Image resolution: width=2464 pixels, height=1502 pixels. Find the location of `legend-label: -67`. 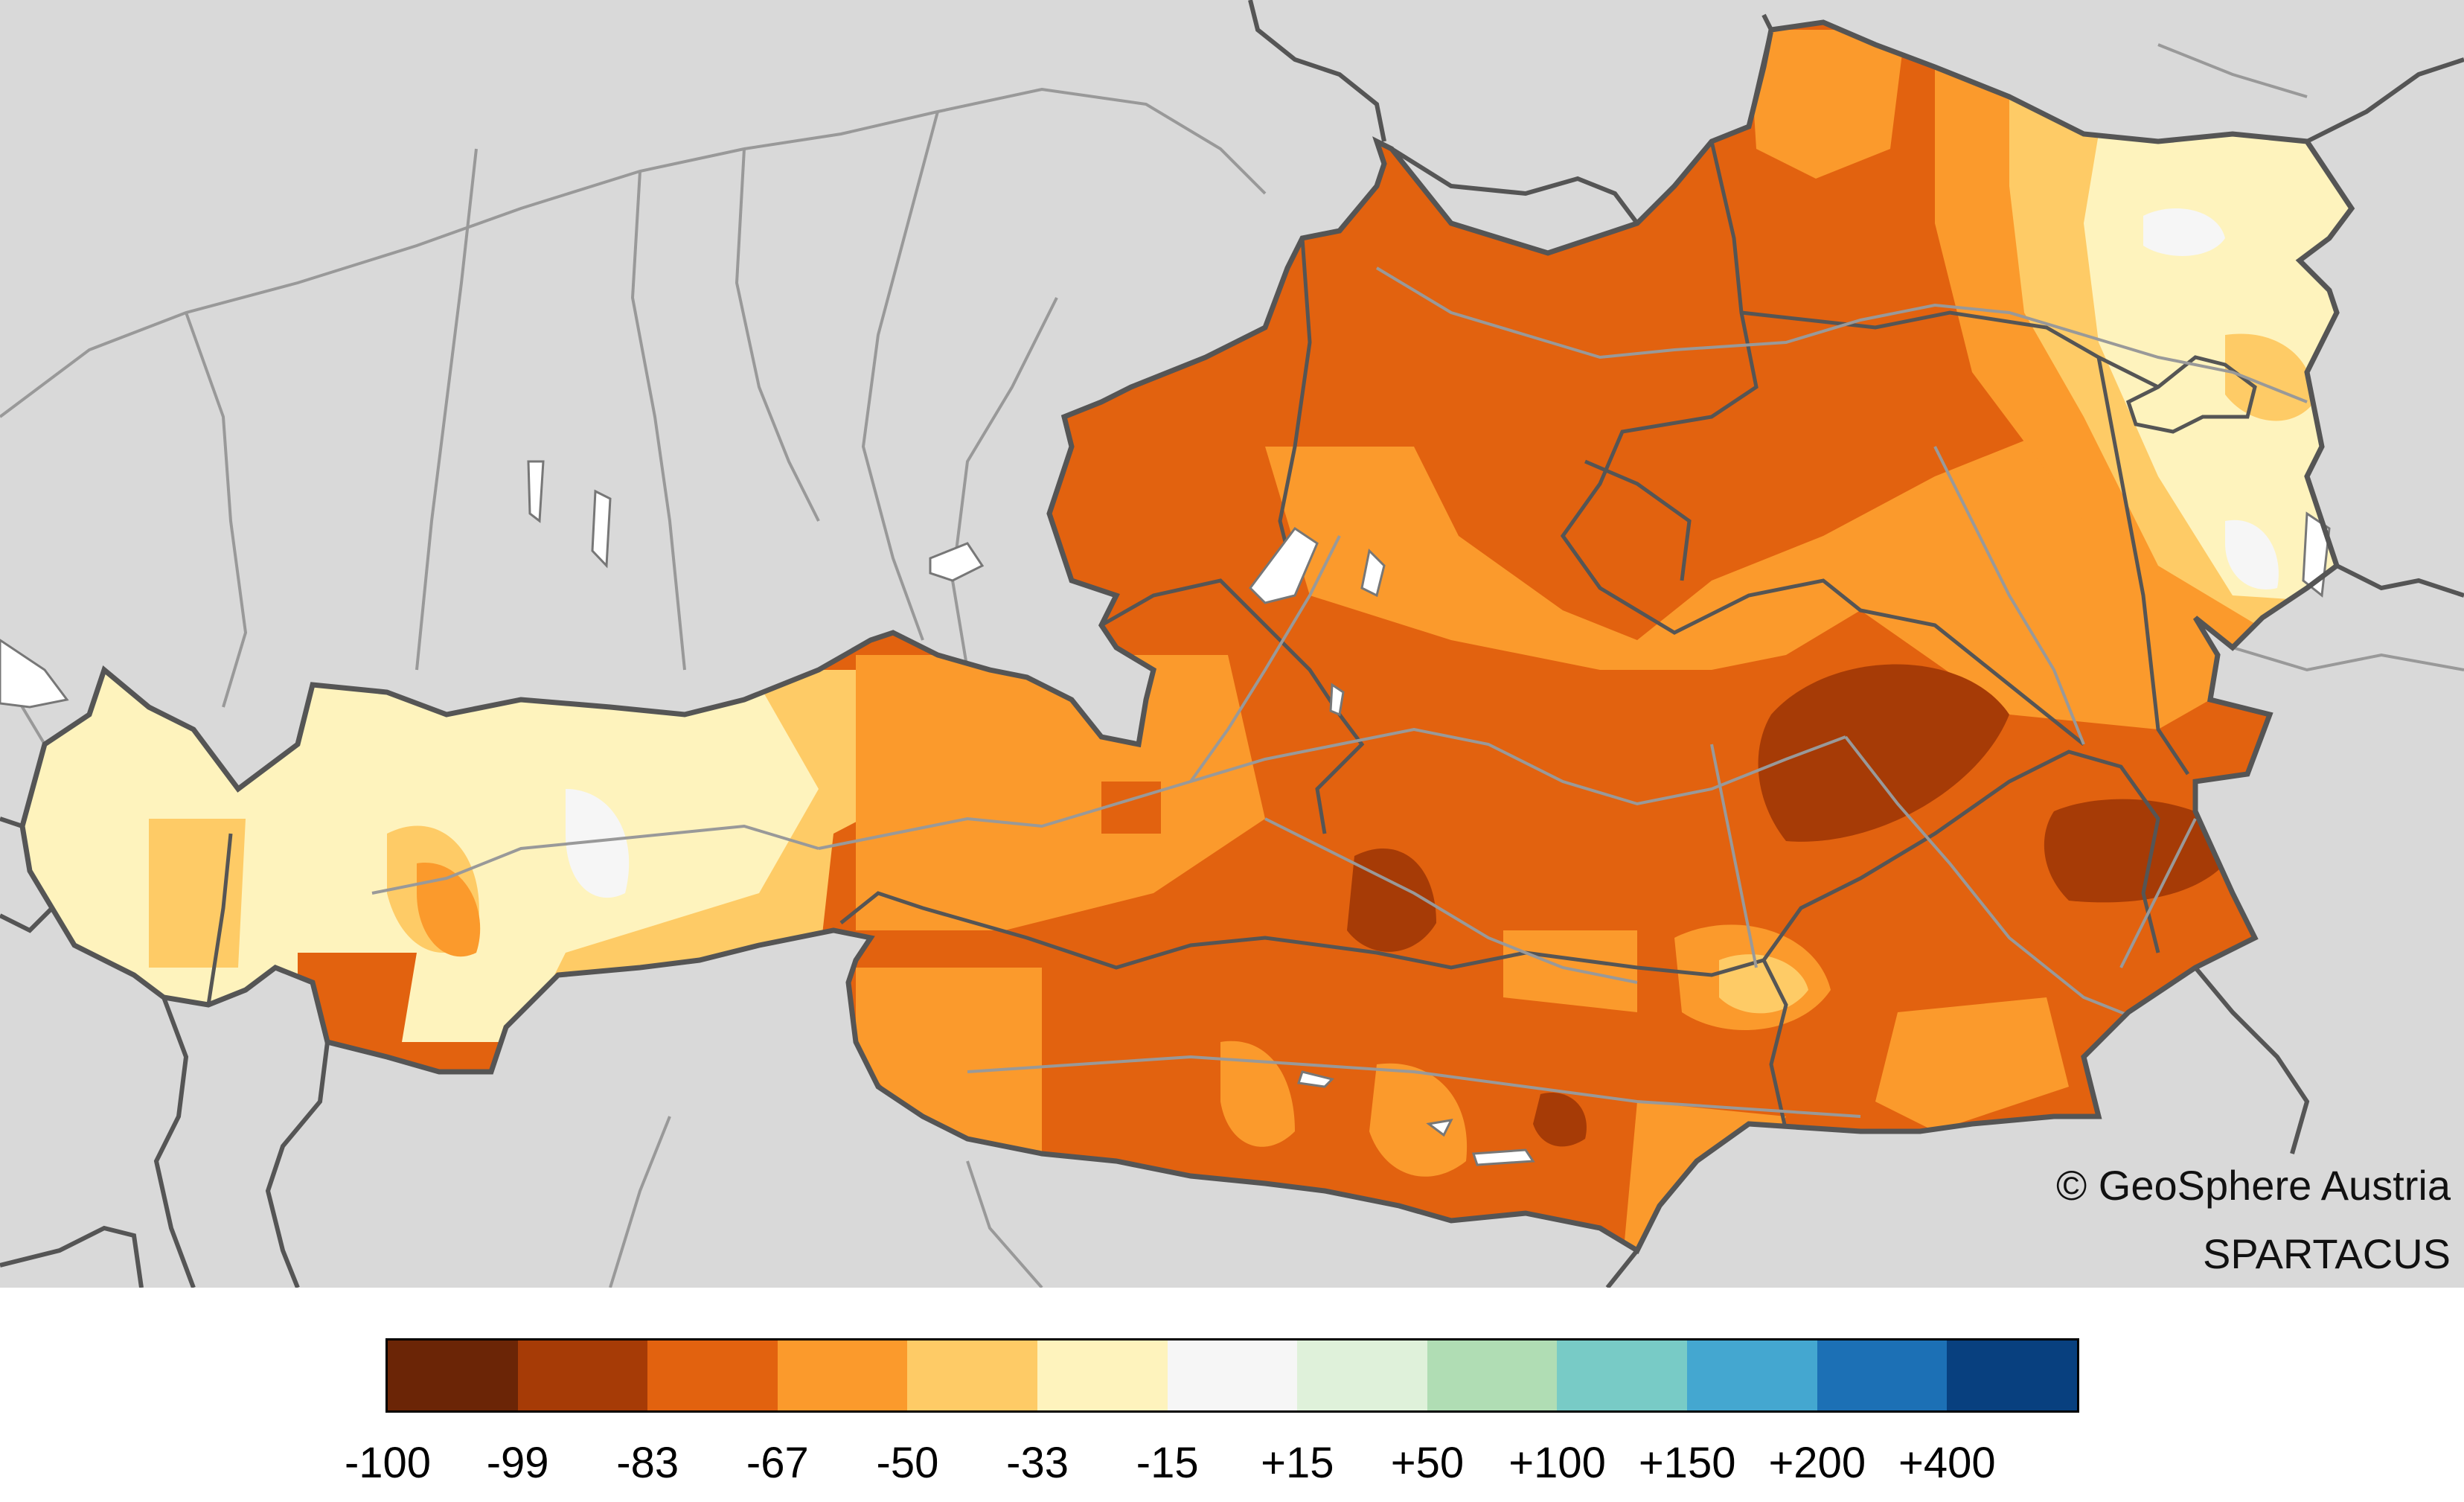

legend-label: -67 is located at coordinates (777, 1463).